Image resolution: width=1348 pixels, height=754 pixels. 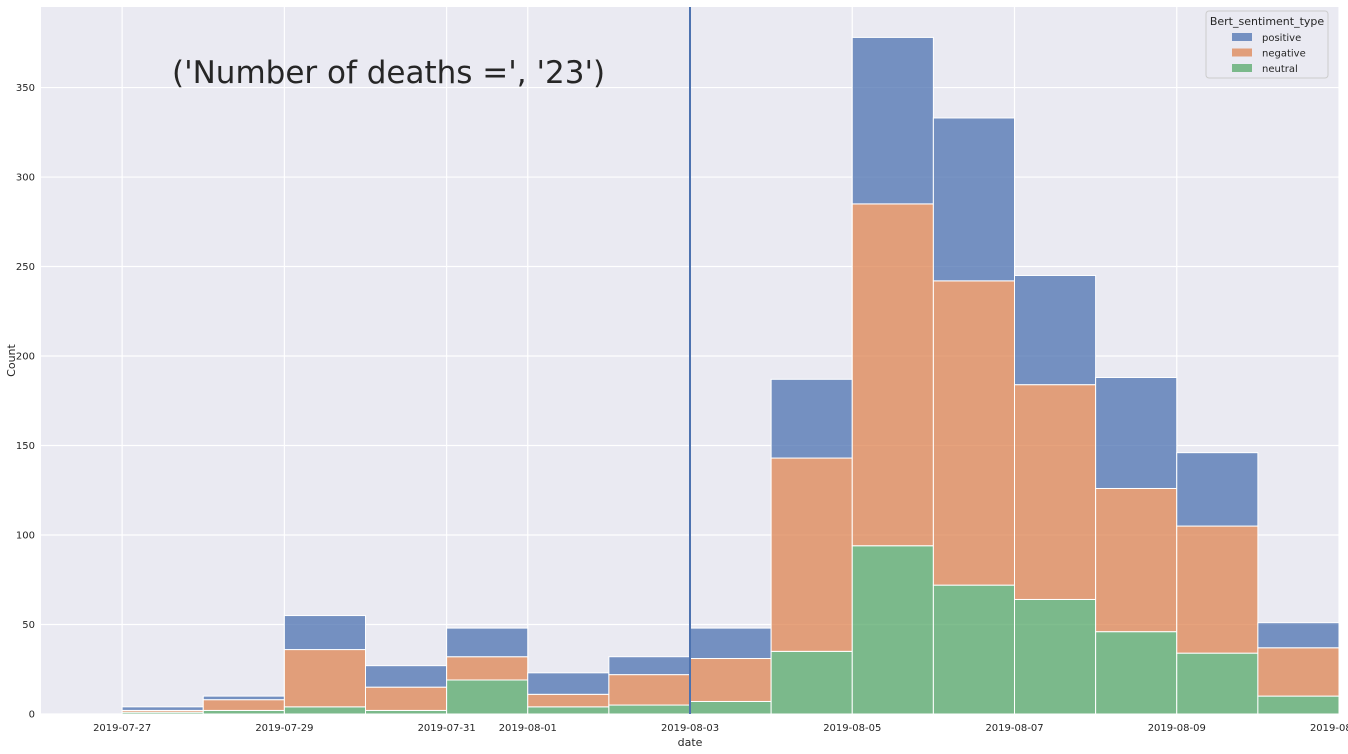 What do you see at coordinates (32, 715) in the screenshot?
I see `y-tick-label: 0` at bounding box center [32, 715].